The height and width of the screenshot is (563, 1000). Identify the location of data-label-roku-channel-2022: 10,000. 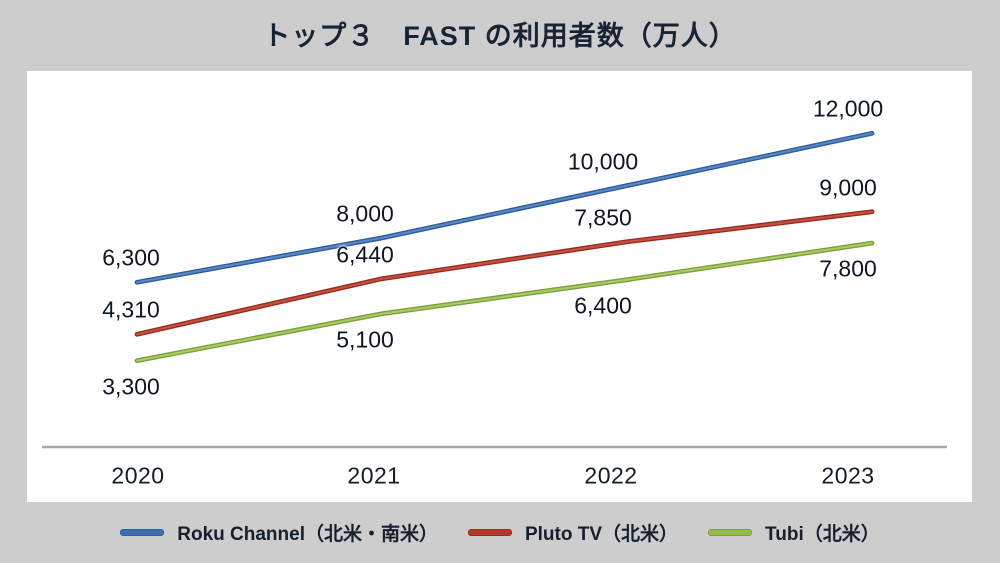
(603, 161).